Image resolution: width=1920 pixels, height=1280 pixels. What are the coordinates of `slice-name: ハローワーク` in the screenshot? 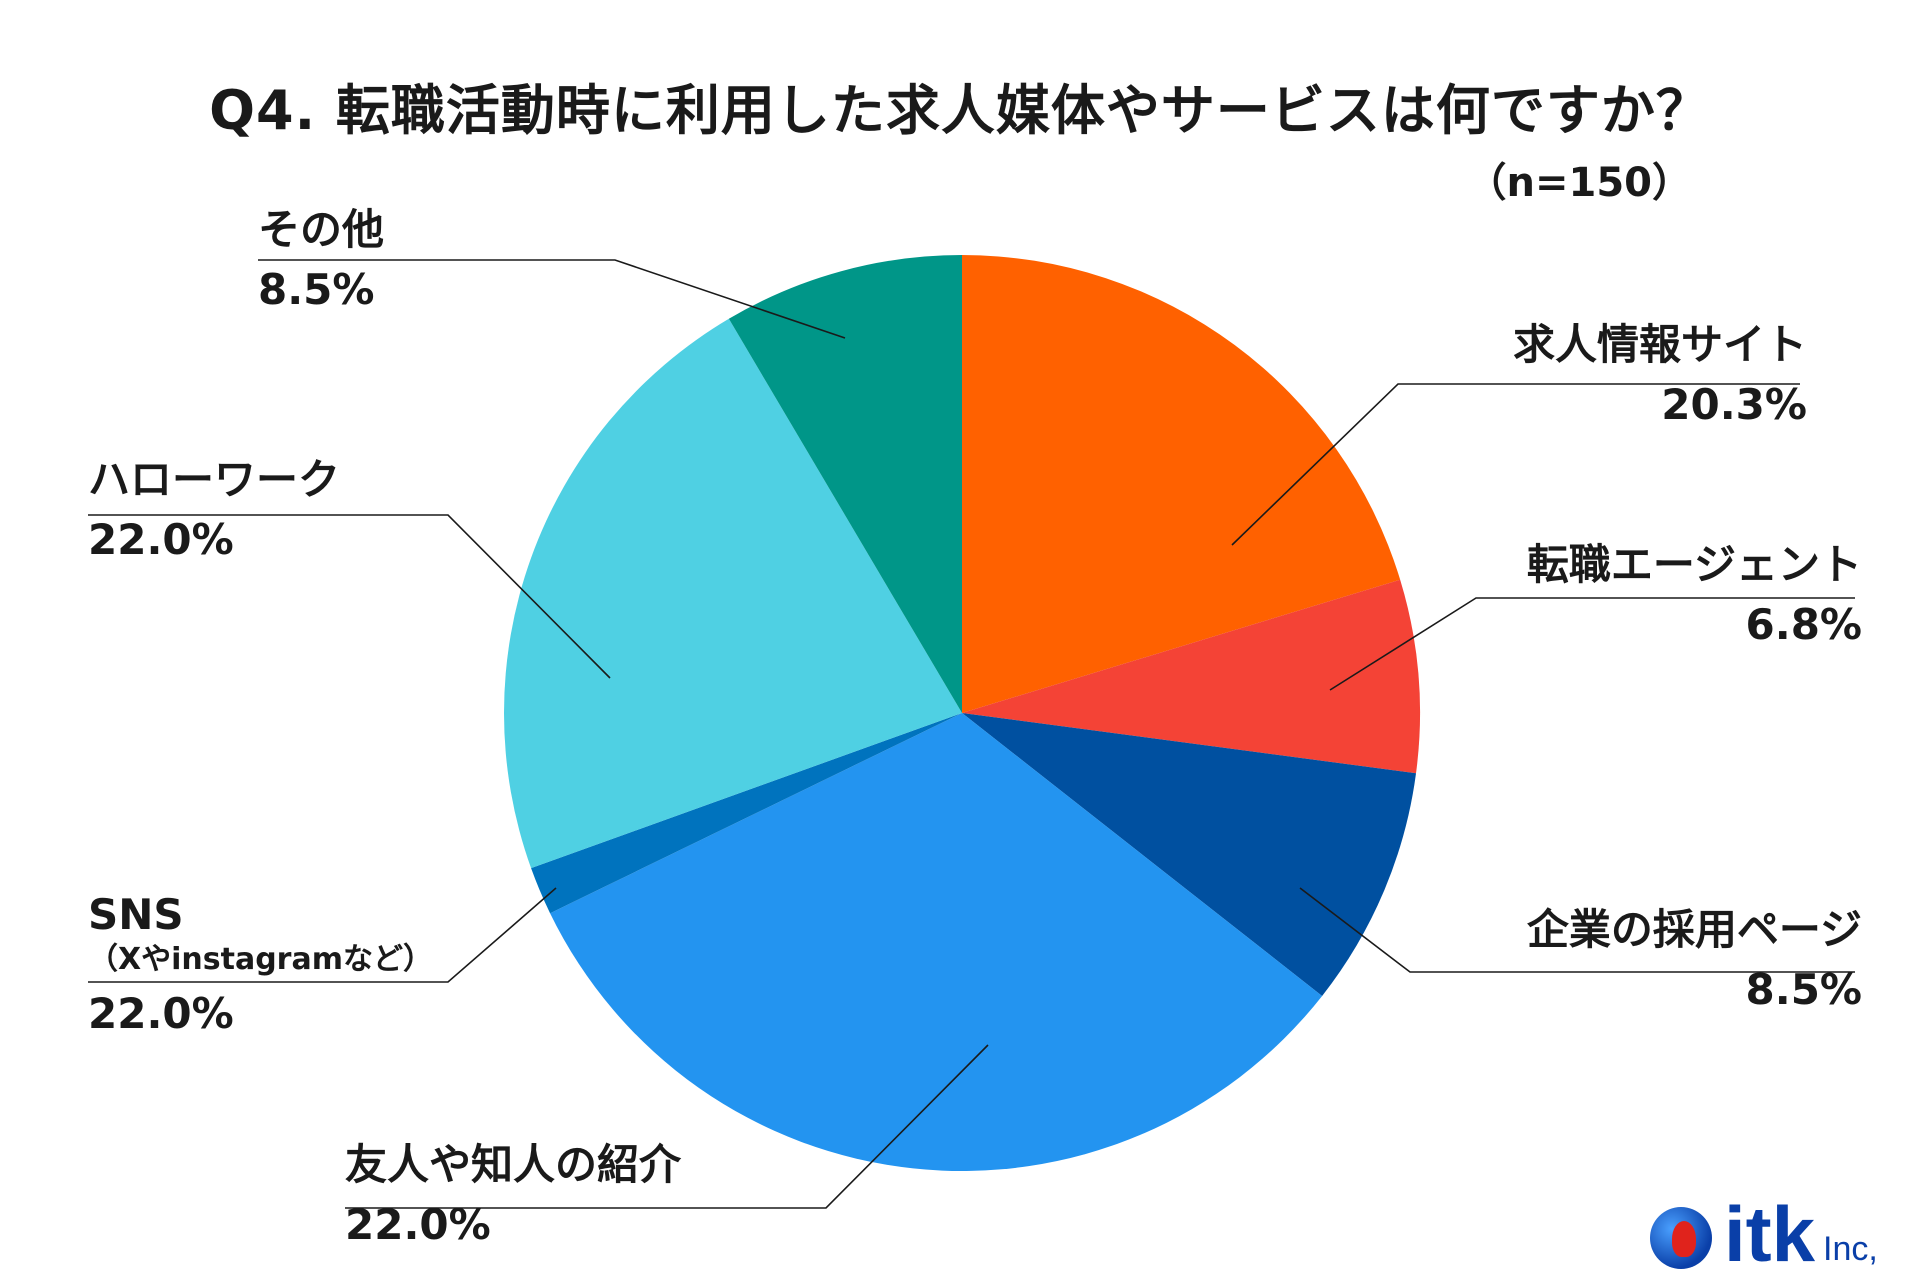 It's located at (214, 479).